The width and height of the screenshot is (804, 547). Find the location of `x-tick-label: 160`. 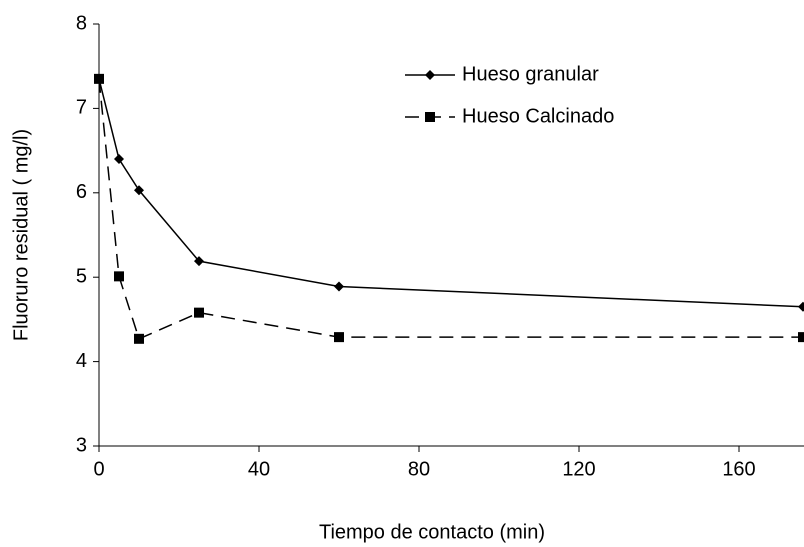

x-tick-label: 160 is located at coordinates (738, 469).